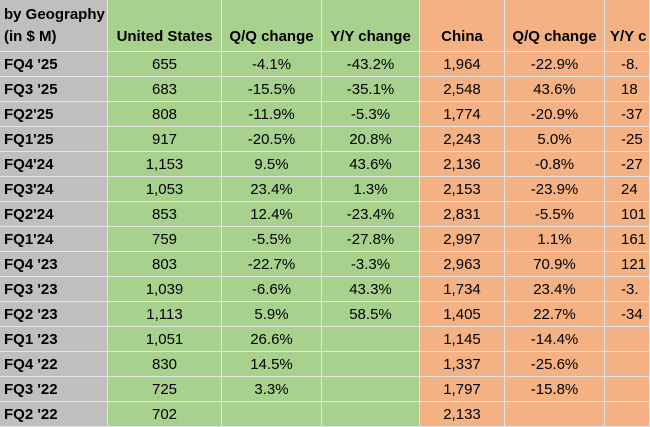 This screenshot has width=650, height=427. I want to click on data-cell: 101, so click(627, 214).